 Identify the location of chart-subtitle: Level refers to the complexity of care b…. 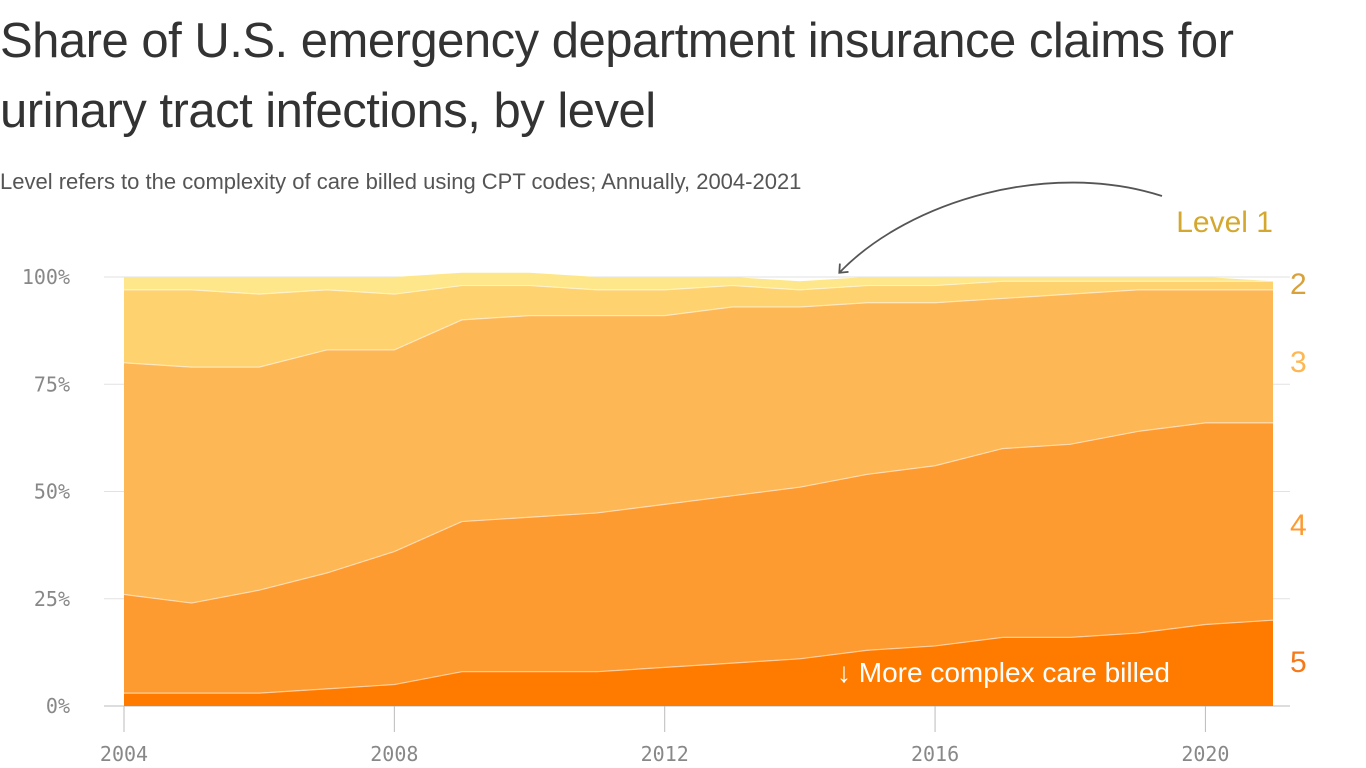
(401, 181).